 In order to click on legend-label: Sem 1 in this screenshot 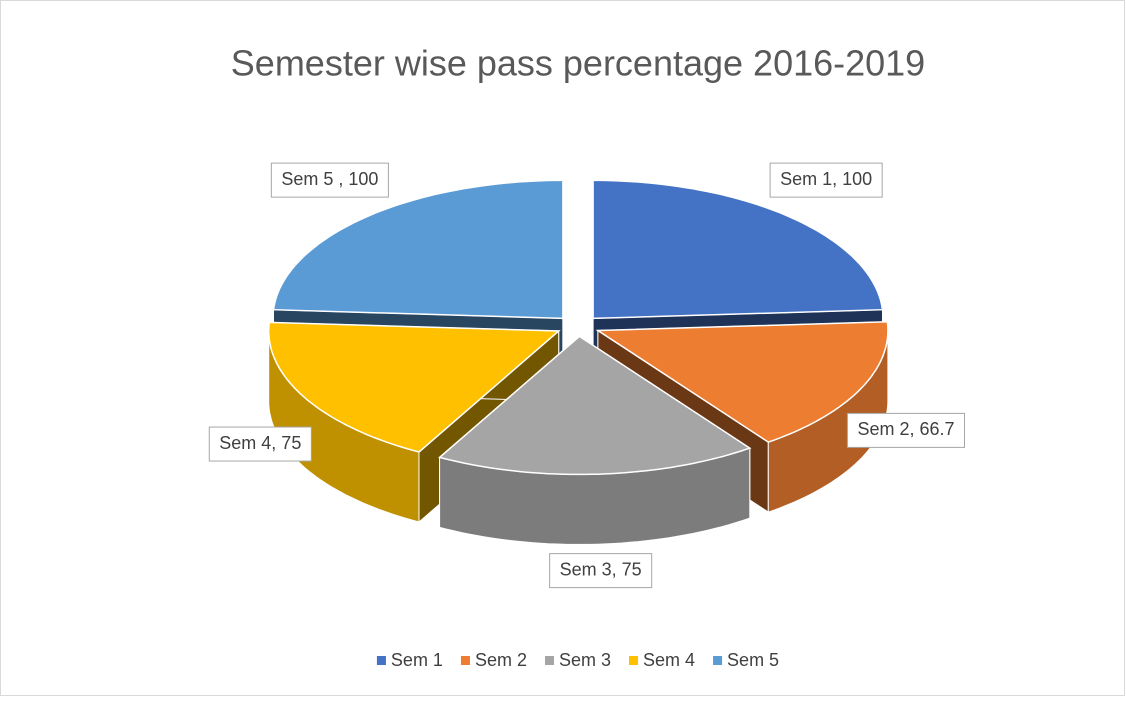, I will do `click(417, 660)`.